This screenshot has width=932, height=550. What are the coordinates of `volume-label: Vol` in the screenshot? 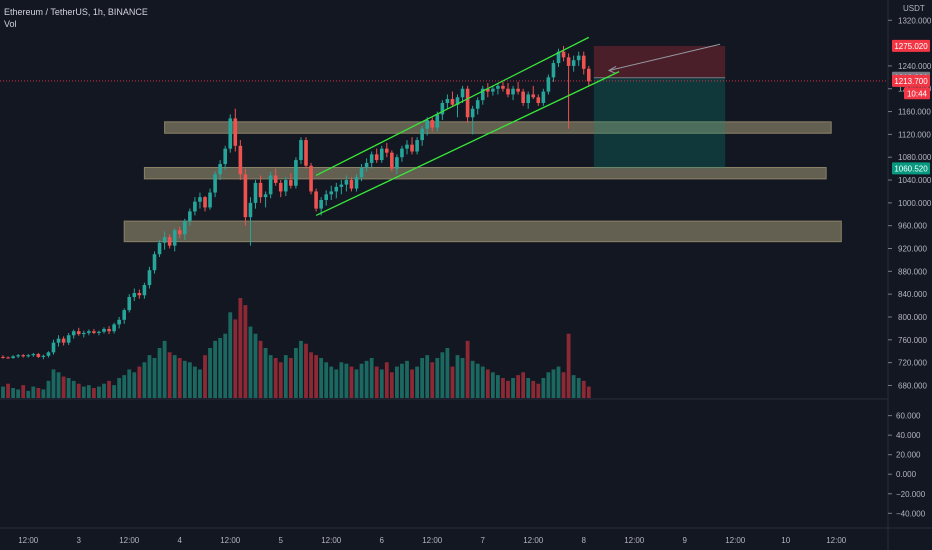 It's located at (10, 24).